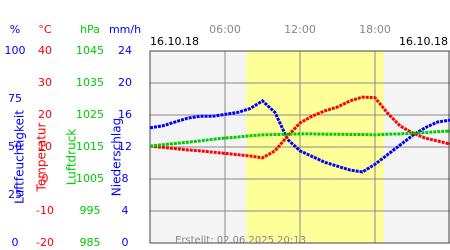  What do you see at coordinates (90, 242) in the screenshot?
I see `y-tick-label: 985` at bounding box center [90, 242].